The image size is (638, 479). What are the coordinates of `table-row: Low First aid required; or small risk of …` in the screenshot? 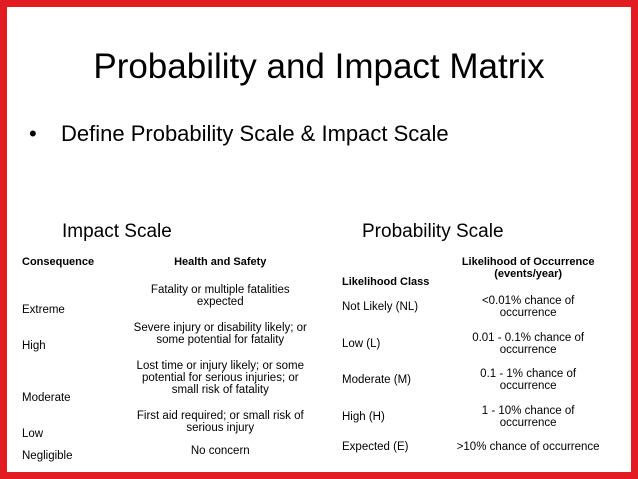 It's located at (172, 422).